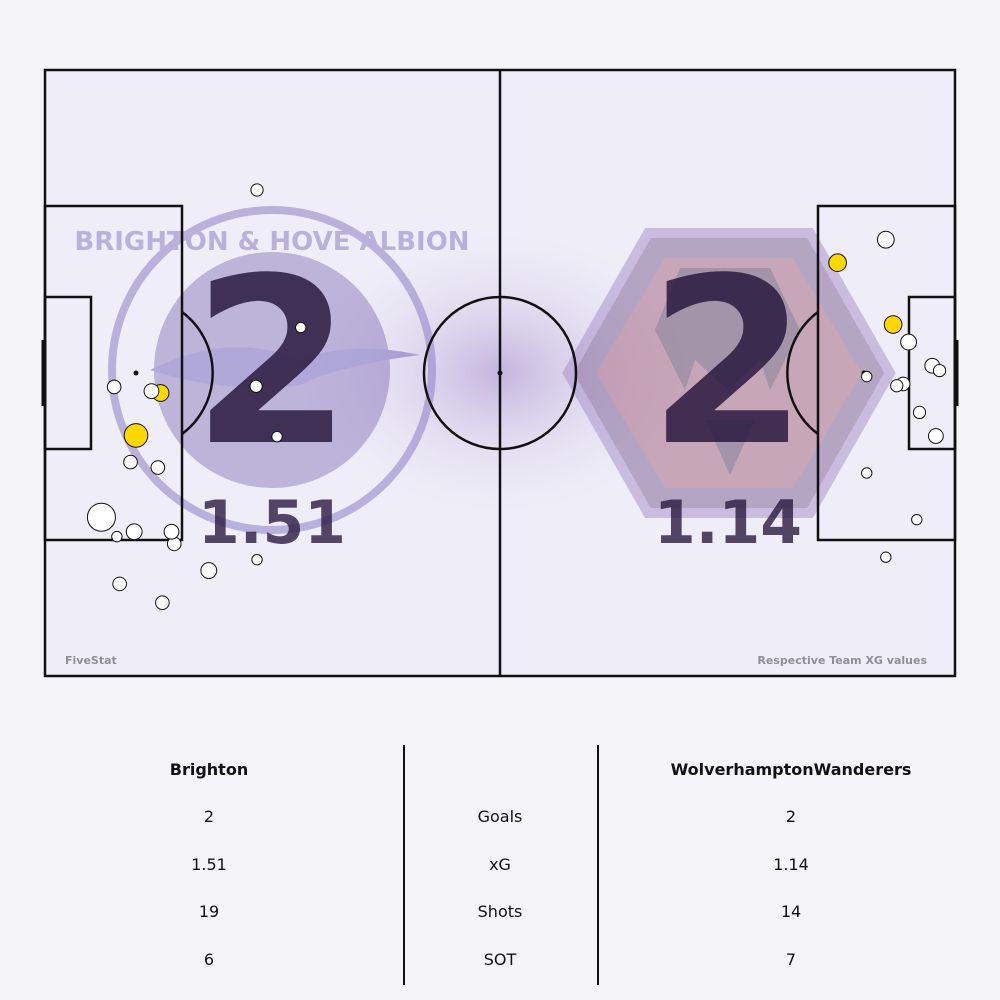 The height and width of the screenshot is (1000, 1000). Describe the element at coordinates (842, 660) in the screenshot. I see `note-label: Respective Team XG values` at that location.